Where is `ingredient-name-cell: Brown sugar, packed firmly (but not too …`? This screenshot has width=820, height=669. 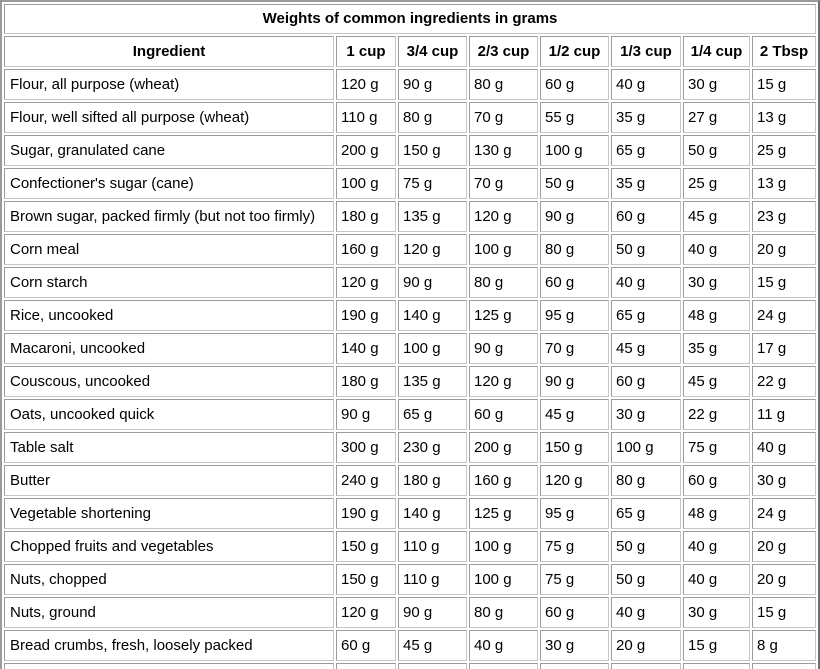
ingredient-name-cell: Brown sugar, packed firmly (but not too … is located at coordinates (169, 216).